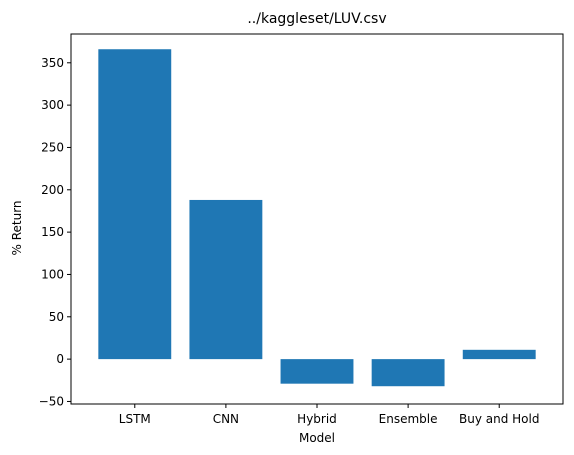 The image size is (574, 455). I want to click on bar-hybrid, so click(317, 371).